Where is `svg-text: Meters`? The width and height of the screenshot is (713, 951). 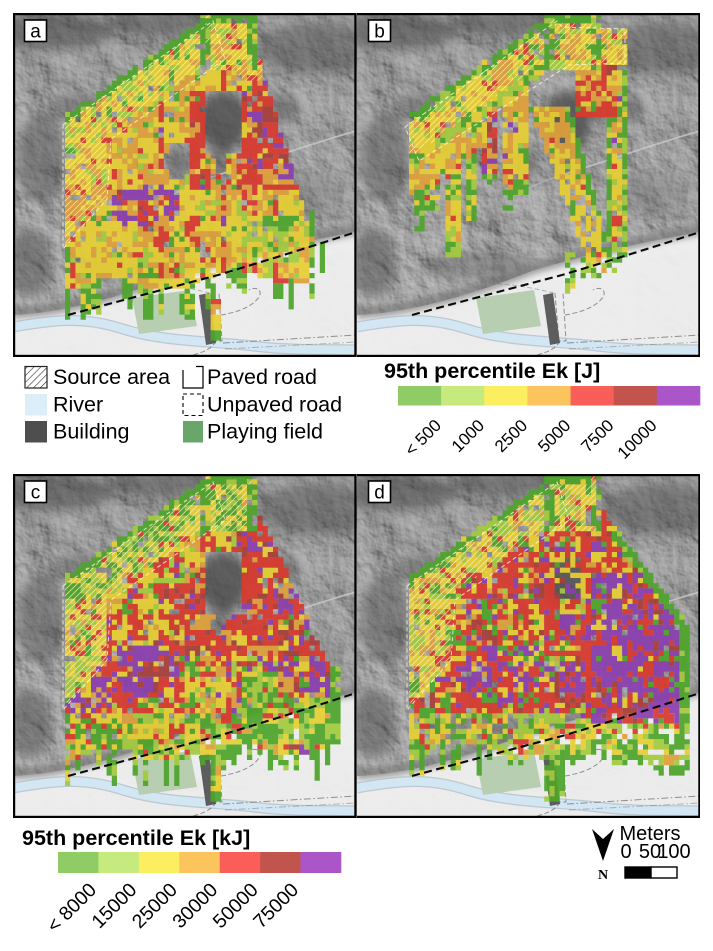
svg-text: Meters is located at coordinates (649, 834).